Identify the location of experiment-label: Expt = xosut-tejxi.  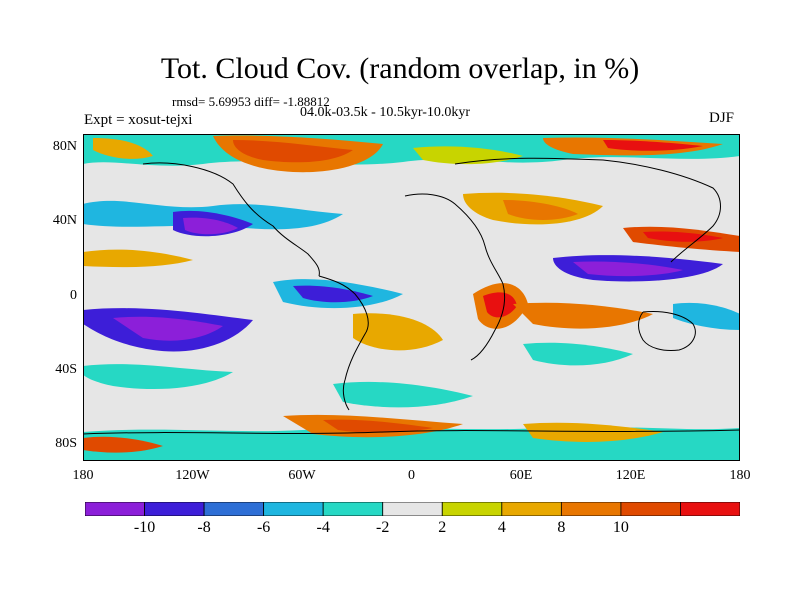
(138, 120).